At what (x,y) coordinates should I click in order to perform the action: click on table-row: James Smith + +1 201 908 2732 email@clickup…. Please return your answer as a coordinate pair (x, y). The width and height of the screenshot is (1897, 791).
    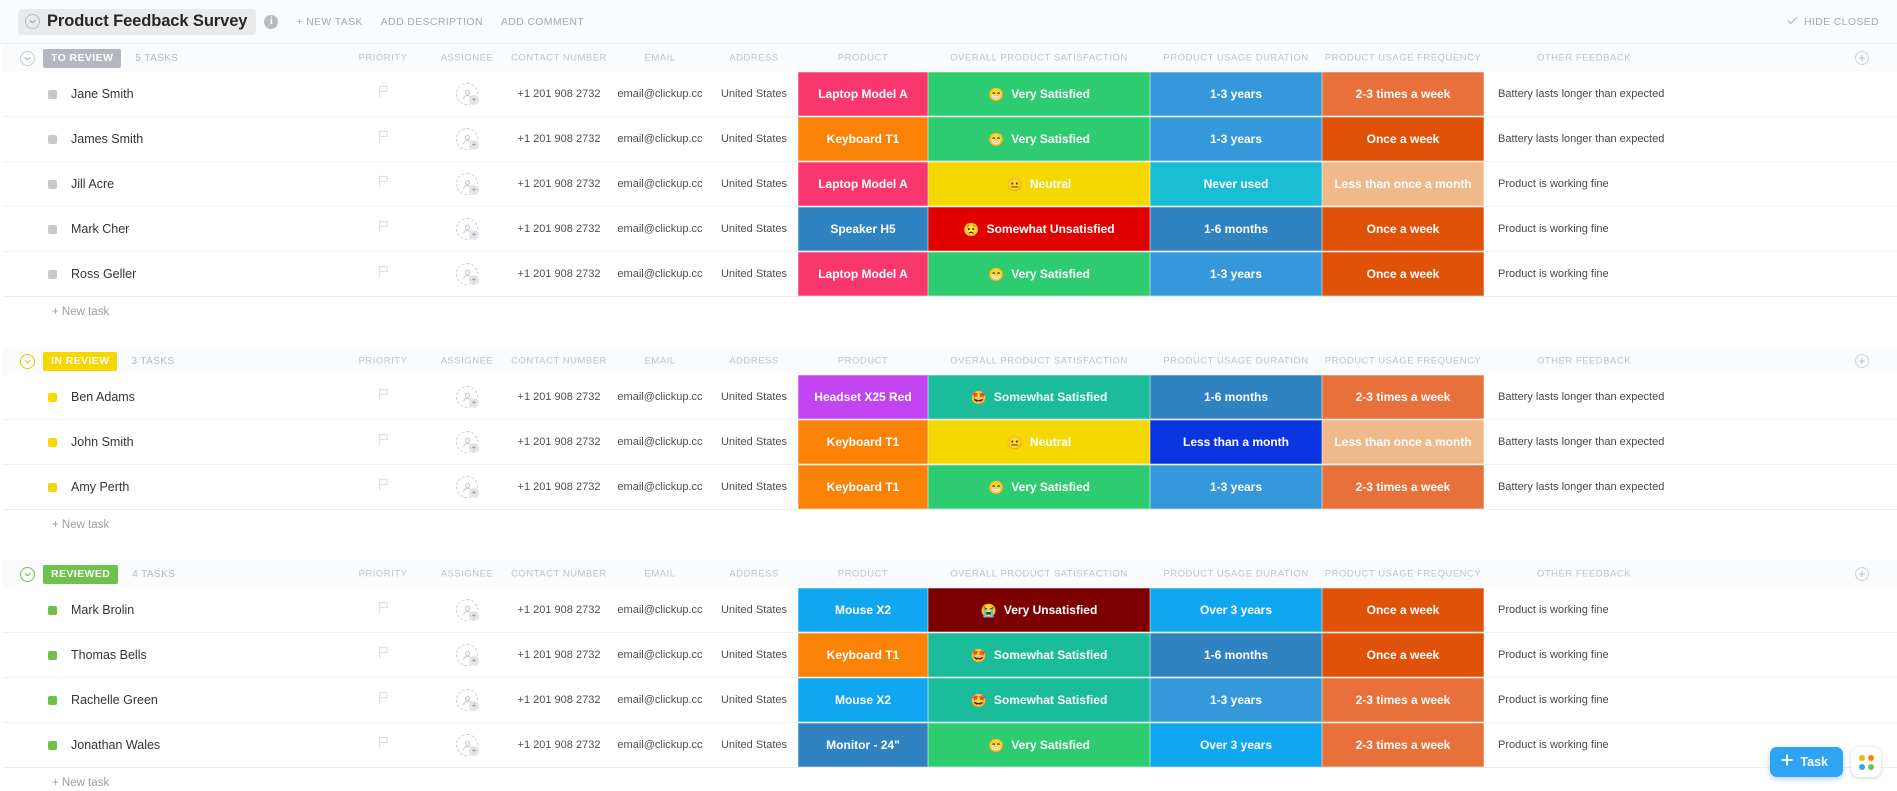
    Looking at the image, I should click on (948, 139).